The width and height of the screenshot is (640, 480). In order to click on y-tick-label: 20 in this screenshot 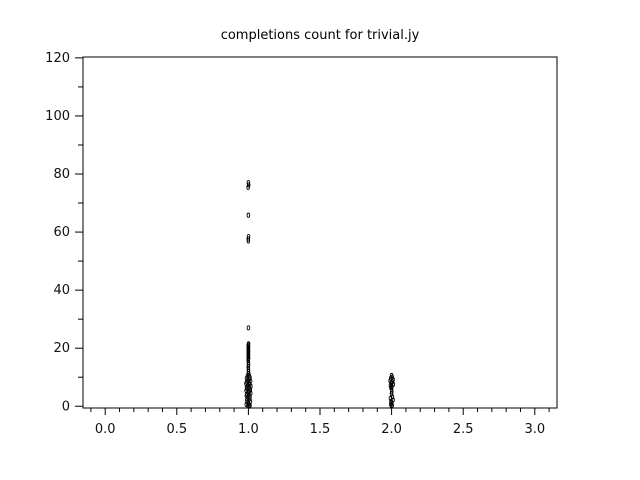, I will do `click(61, 348)`.